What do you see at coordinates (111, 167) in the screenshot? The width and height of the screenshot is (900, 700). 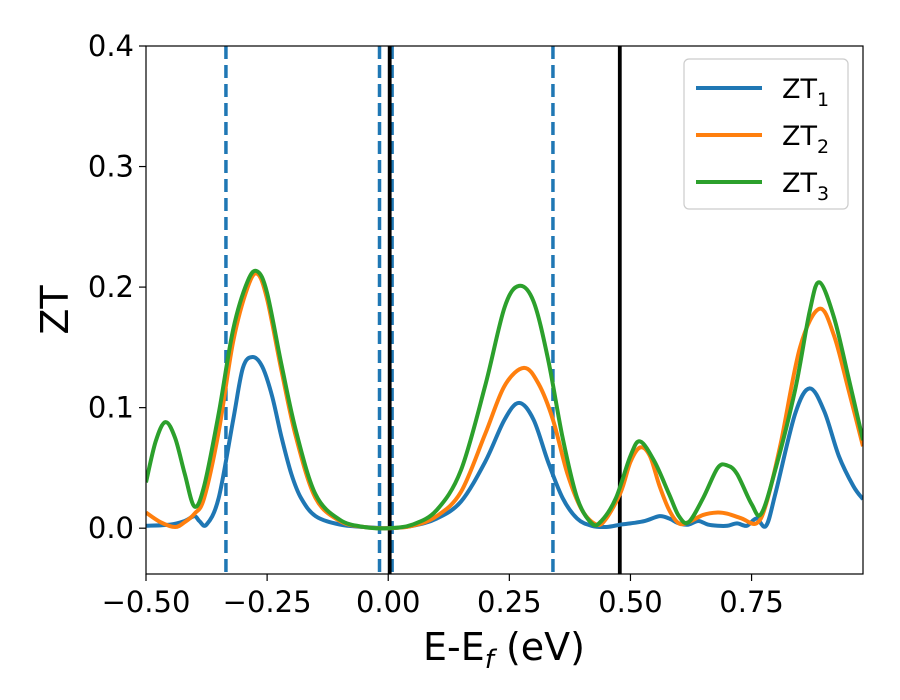 I see `y-tick-label-3: 0.3` at bounding box center [111, 167].